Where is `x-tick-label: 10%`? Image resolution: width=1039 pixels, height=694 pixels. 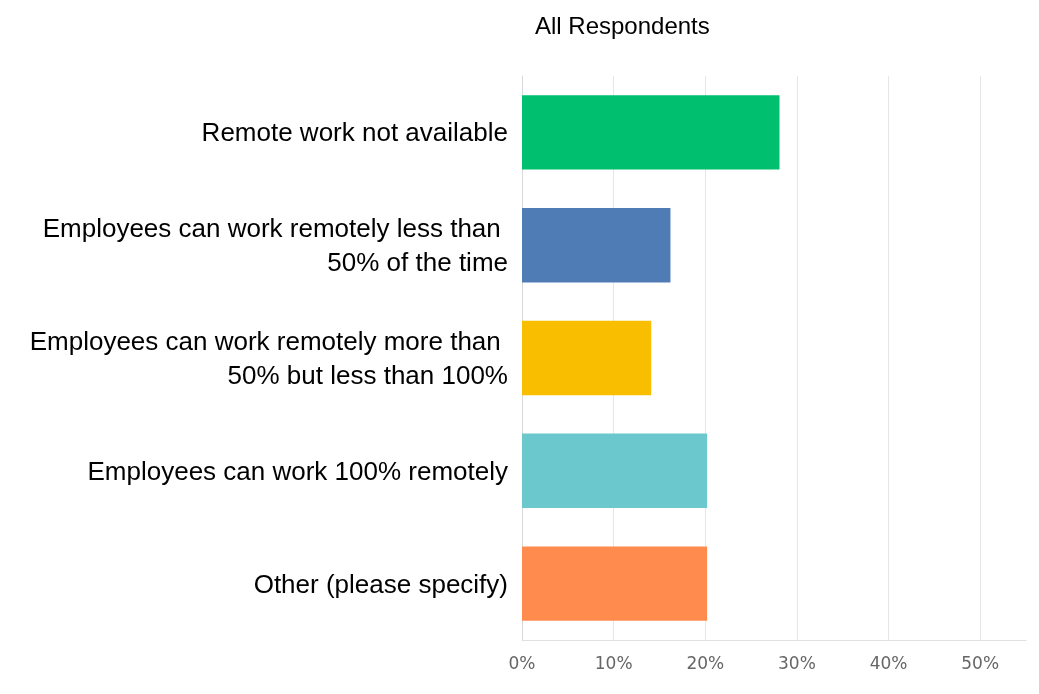
x-tick-label: 10% is located at coordinates (613, 662).